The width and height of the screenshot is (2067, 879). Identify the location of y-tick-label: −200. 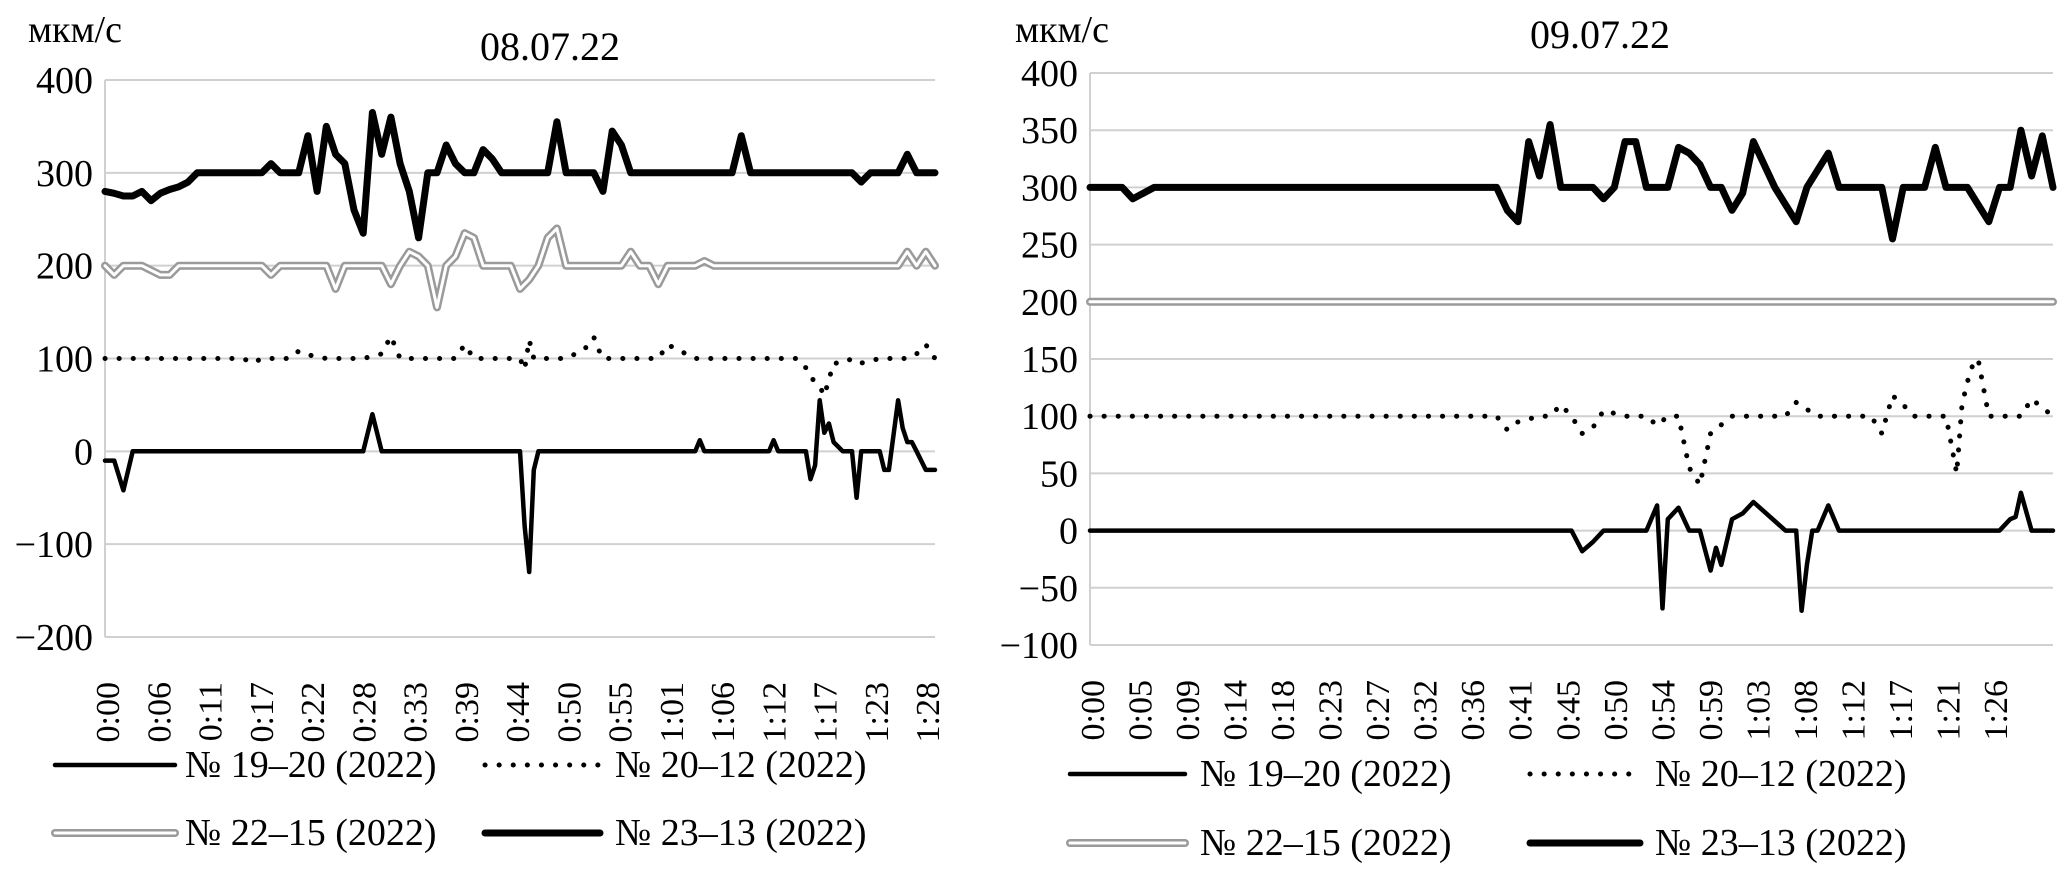
(54, 638).